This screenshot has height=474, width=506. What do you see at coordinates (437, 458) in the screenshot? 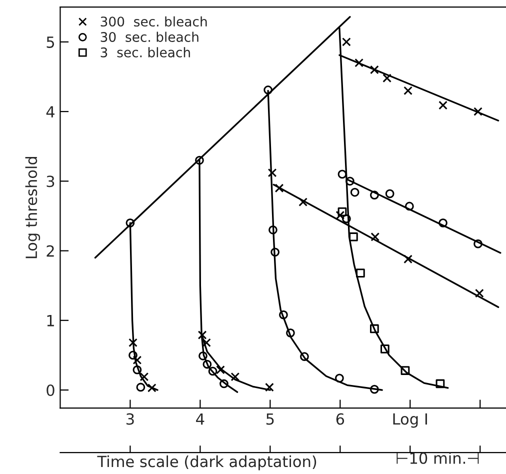
I see `text: ⊢10 min.⊣` at bounding box center [437, 458].